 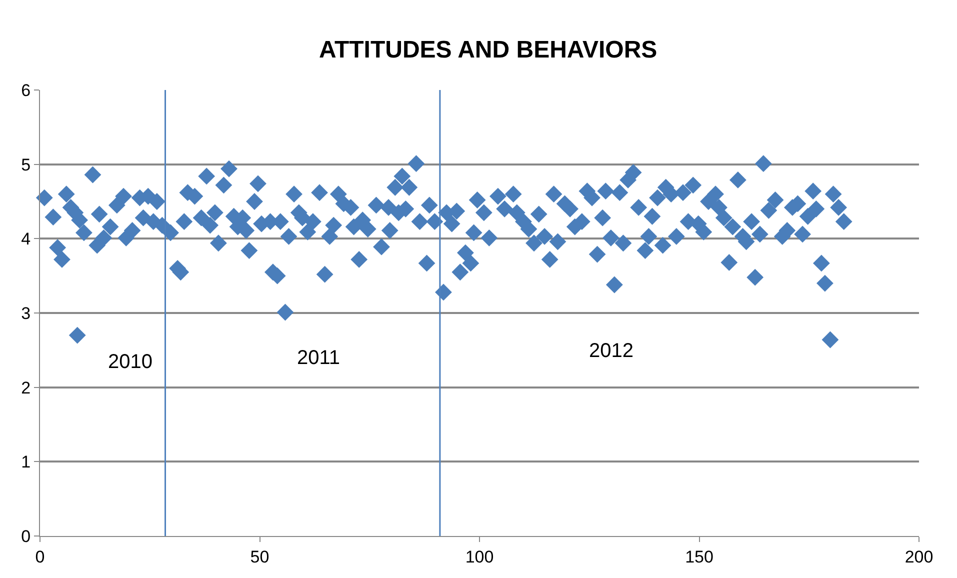 I want to click on annotation: 2012, so click(x=611, y=351).